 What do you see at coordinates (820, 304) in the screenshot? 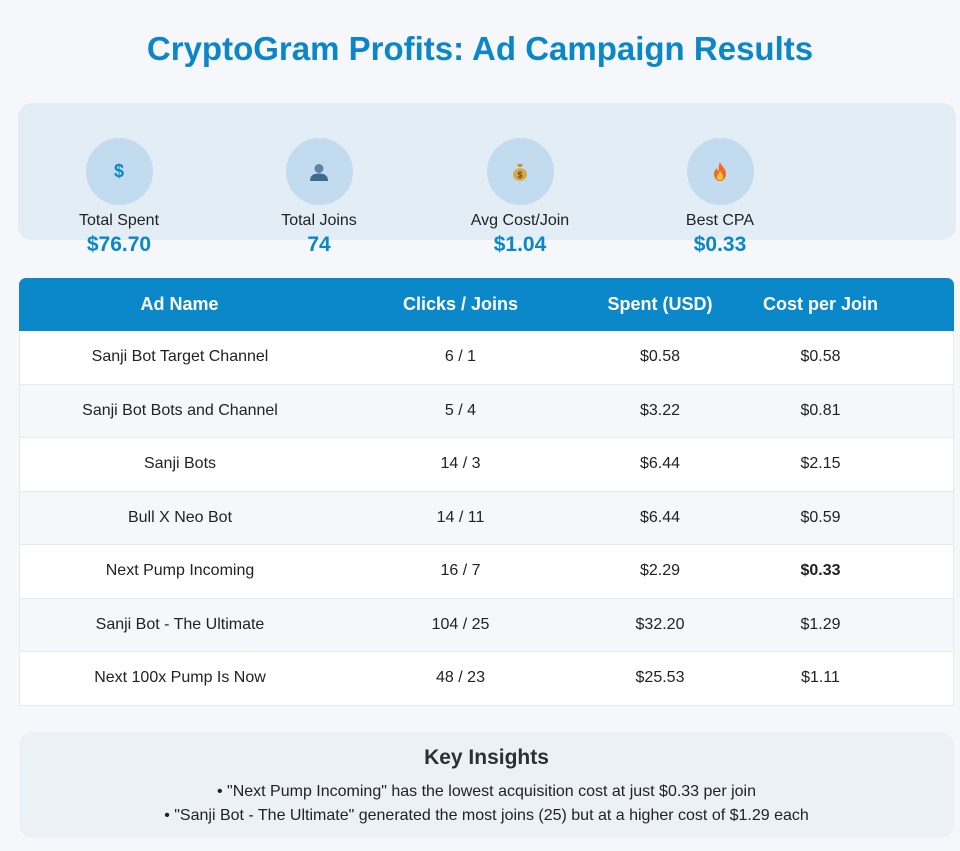
I see `column-header-cost-per-join: Cost per Join` at bounding box center [820, 304].